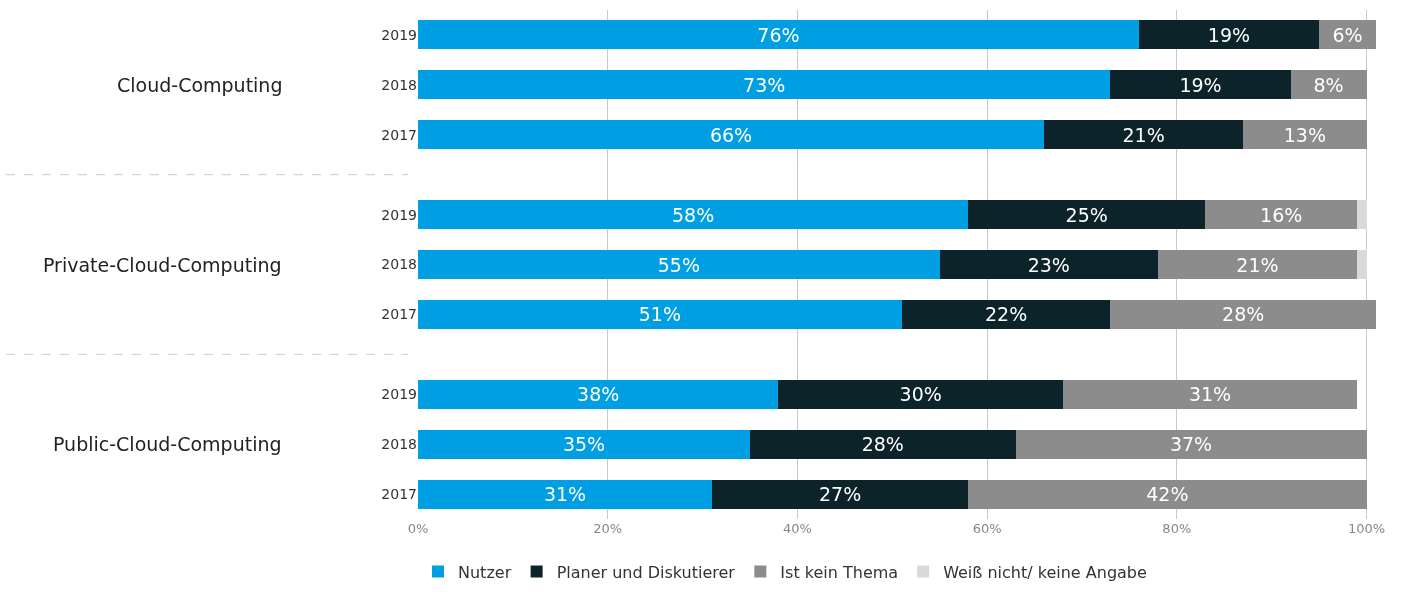 The image size is (1401, 599). I want to click on x-tick-label: 40%, so click(797, 528).